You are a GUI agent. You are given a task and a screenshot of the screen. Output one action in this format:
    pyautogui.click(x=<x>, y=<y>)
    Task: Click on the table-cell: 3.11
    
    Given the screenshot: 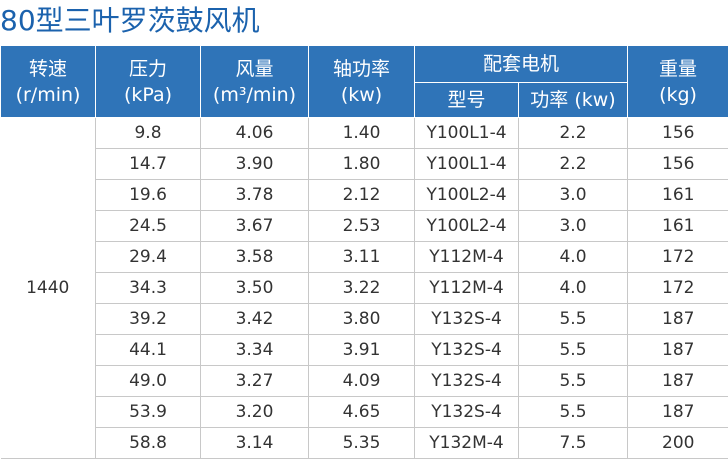 What is the action you would take?
    pyautogui.click(x=362, y=257)
    